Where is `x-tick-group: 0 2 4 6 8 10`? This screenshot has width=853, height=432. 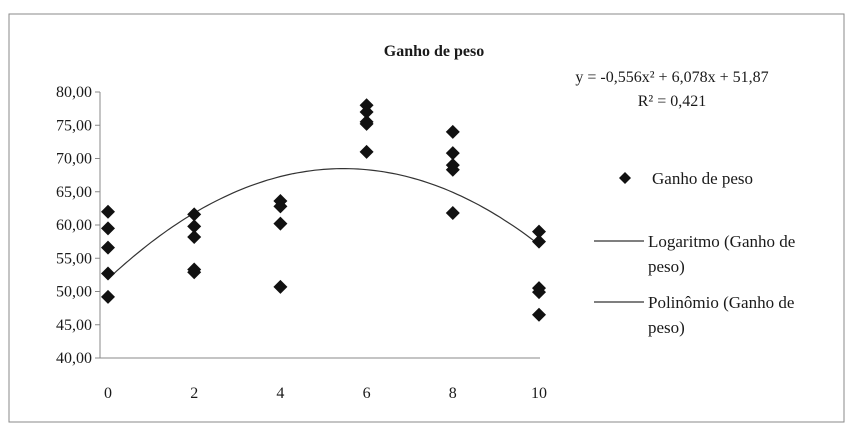 x-tick-group: 0 2 4 6 8 10 is located at coordinates (325, 393).